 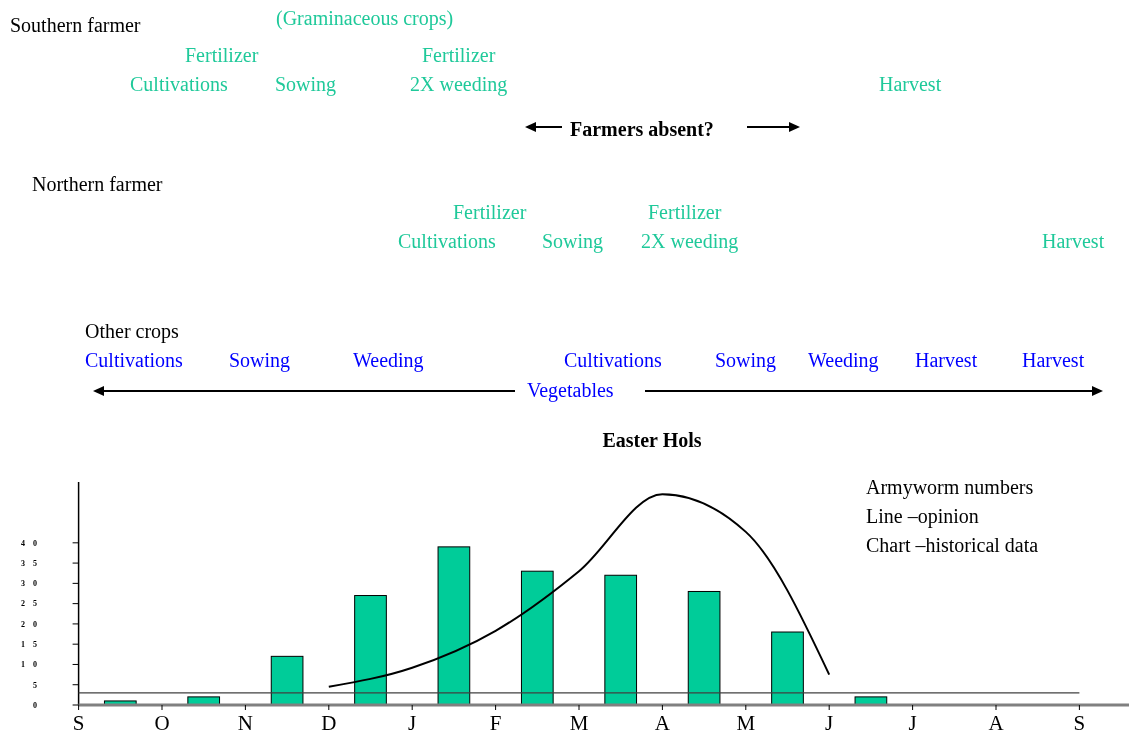 I want to click on text: Other crops, so click(x=132, y=331).